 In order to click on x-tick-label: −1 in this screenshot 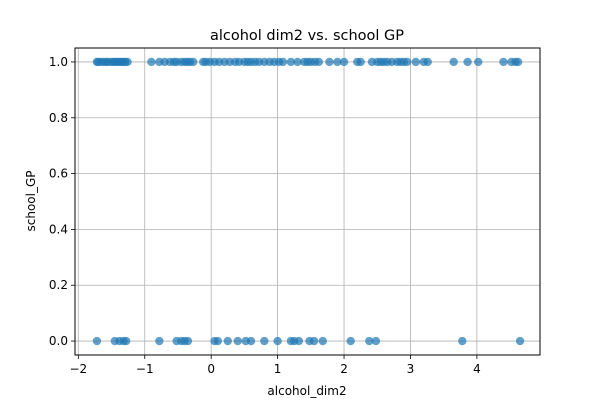, I will do `click(145, 369)`.